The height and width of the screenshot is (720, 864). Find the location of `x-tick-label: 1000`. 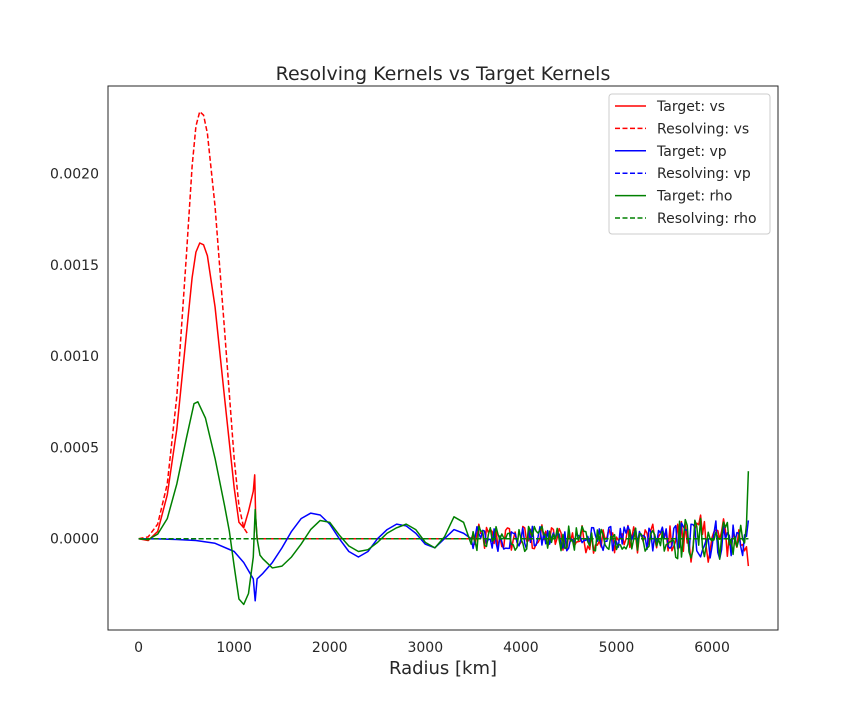

x-tick-label: 1000 is located at coordinates (234, 648).